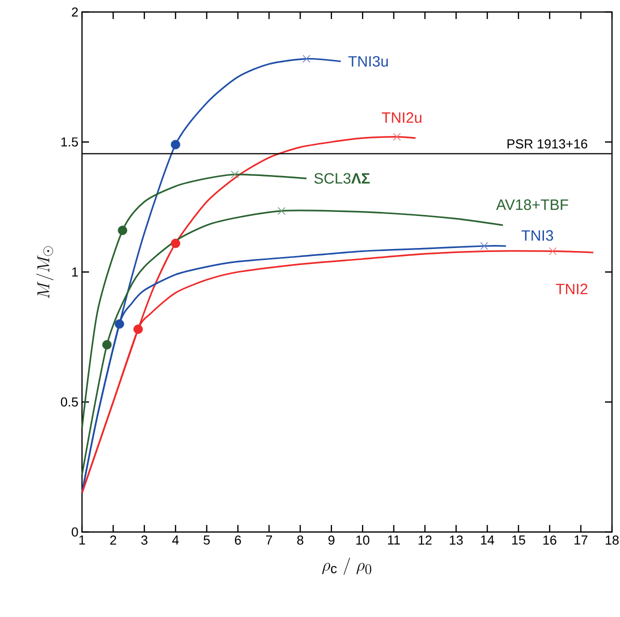  What do you see at coordinates (175, 540) in the screenshot?
I see `x-tick-label: 4` at bounding box center [175, 540].